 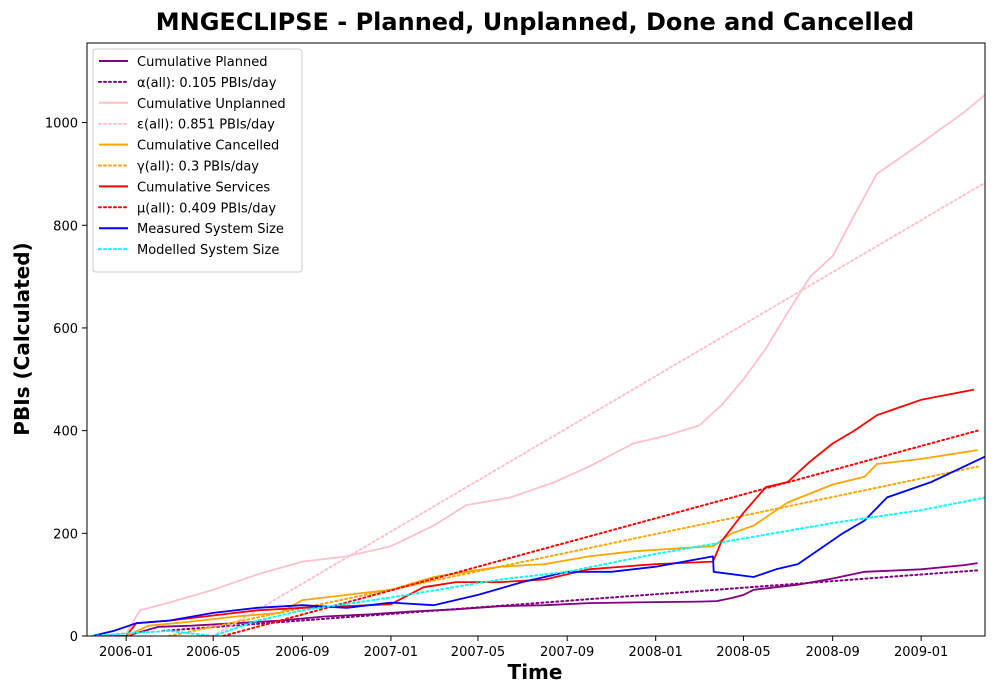 I want to click on x-tick-label: 2007-01, so click(x=391, y=652).